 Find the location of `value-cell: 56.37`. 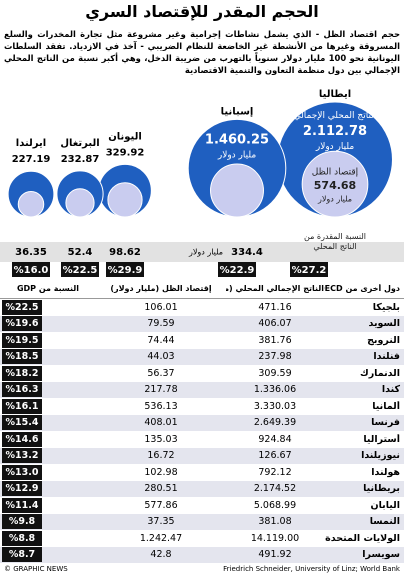

value-cell: 56.37 is located at coordinates (161, 373).